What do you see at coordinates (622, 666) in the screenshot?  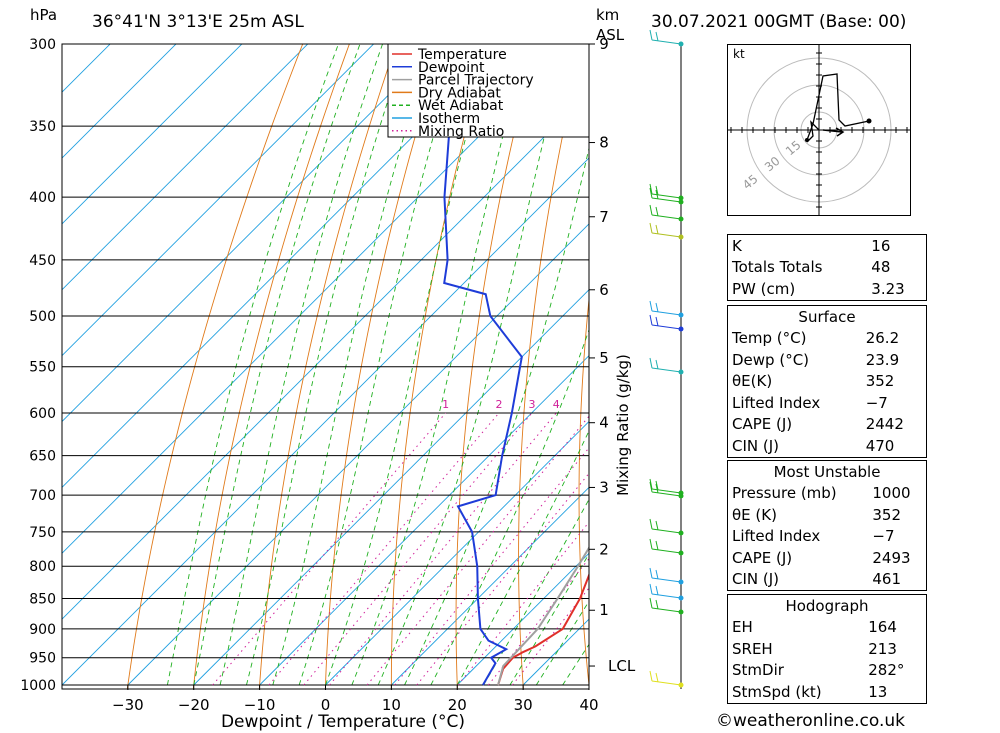 I see `lcl-label: LCL` at bounding box center [622, 666].